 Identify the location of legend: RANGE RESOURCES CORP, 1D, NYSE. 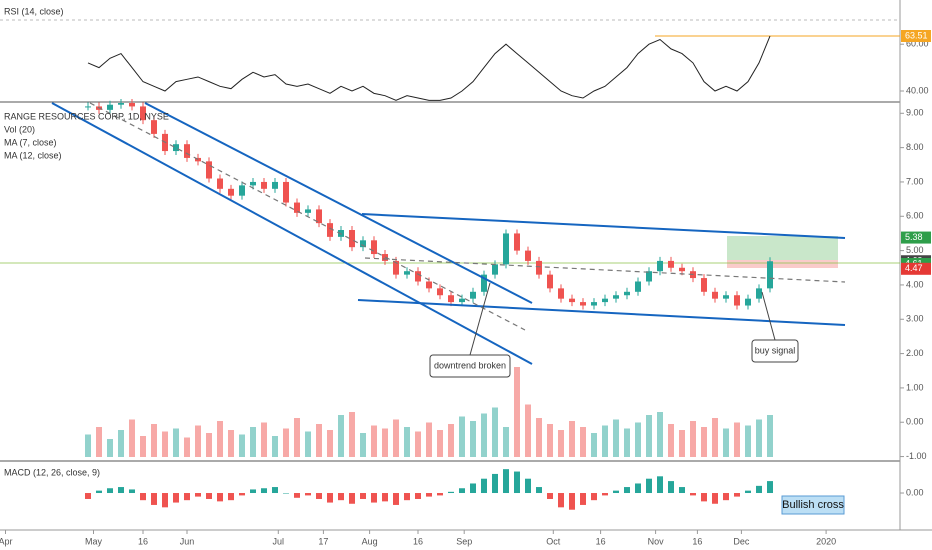
(86, 116).